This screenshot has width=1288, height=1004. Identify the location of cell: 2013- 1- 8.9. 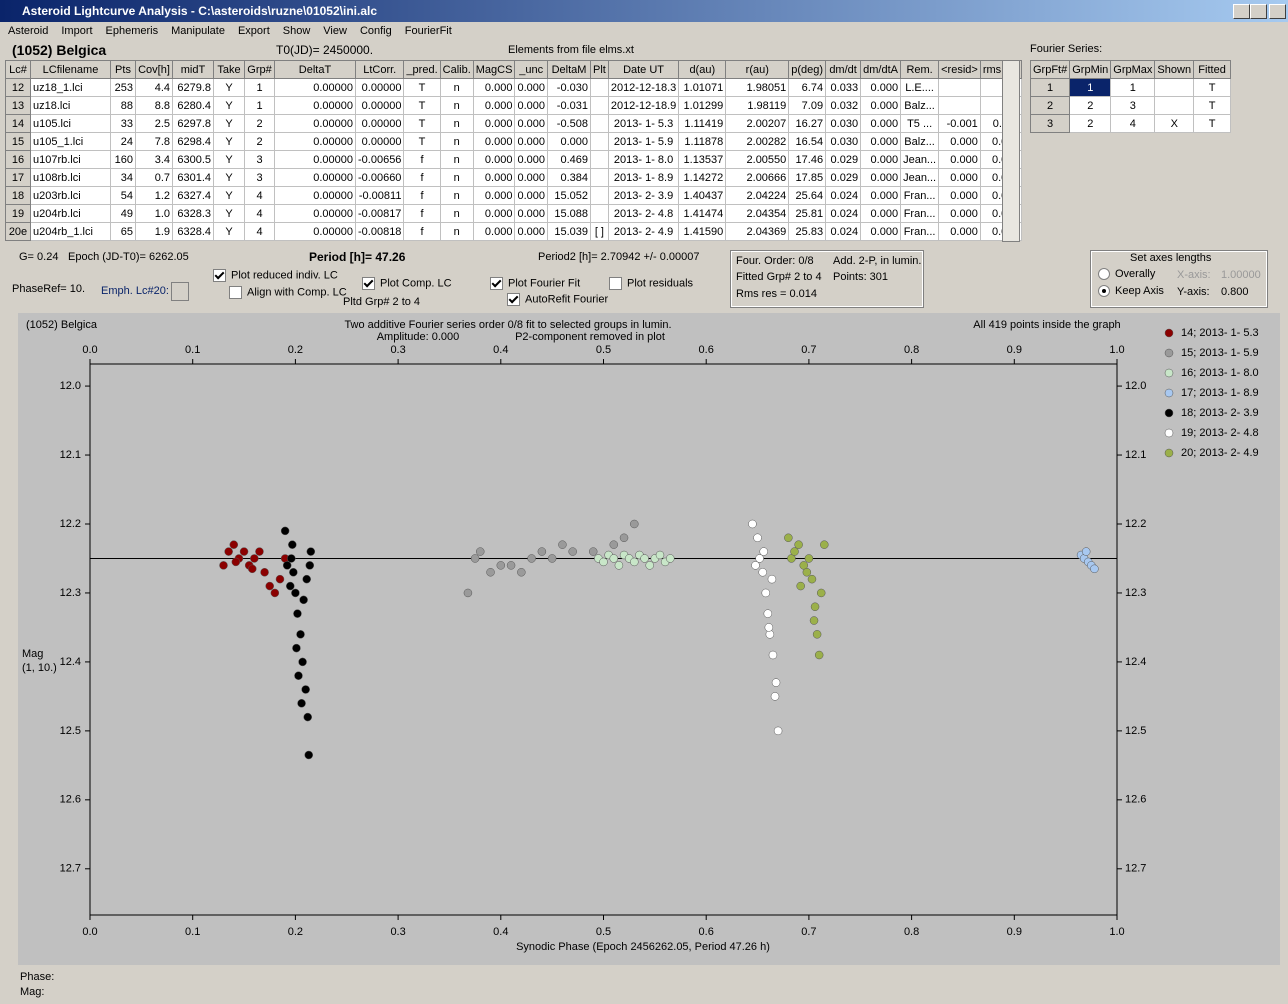
(643, 177).